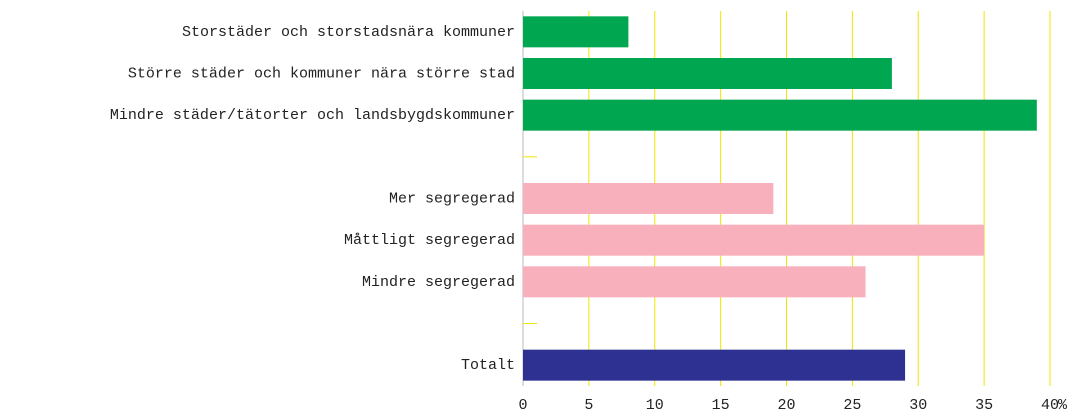 This screenshot has height=414, width=1076. I want to click on x-tick-label: 20, so click(786, 405).